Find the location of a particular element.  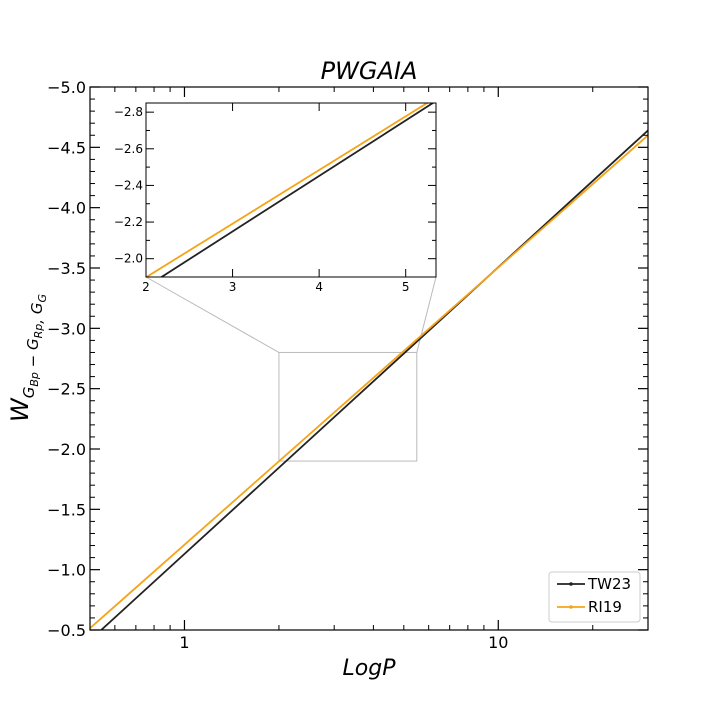

y-tick-label: −4.0 is located at coordinates (66, 208).